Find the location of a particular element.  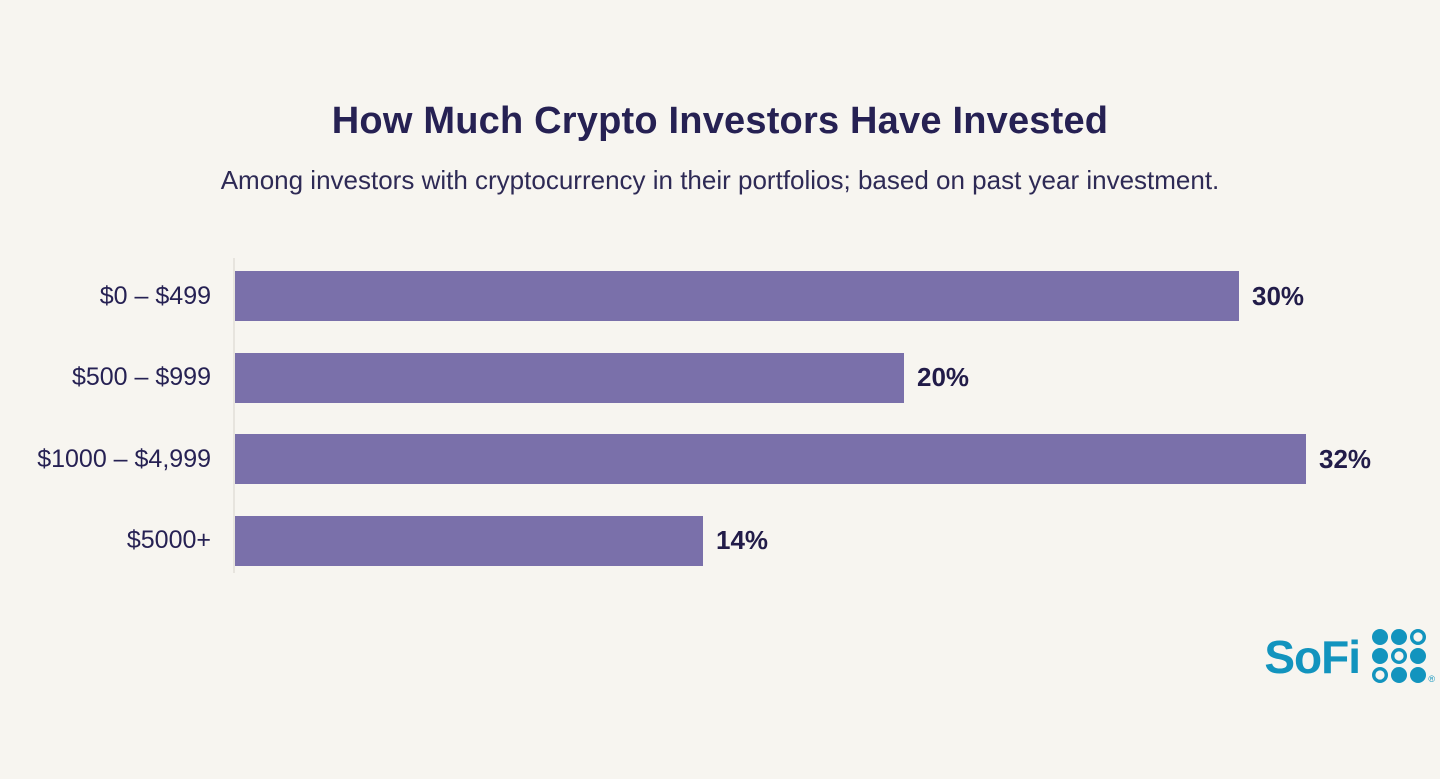

bar-track: 30% is located at coordinates (837, 296).